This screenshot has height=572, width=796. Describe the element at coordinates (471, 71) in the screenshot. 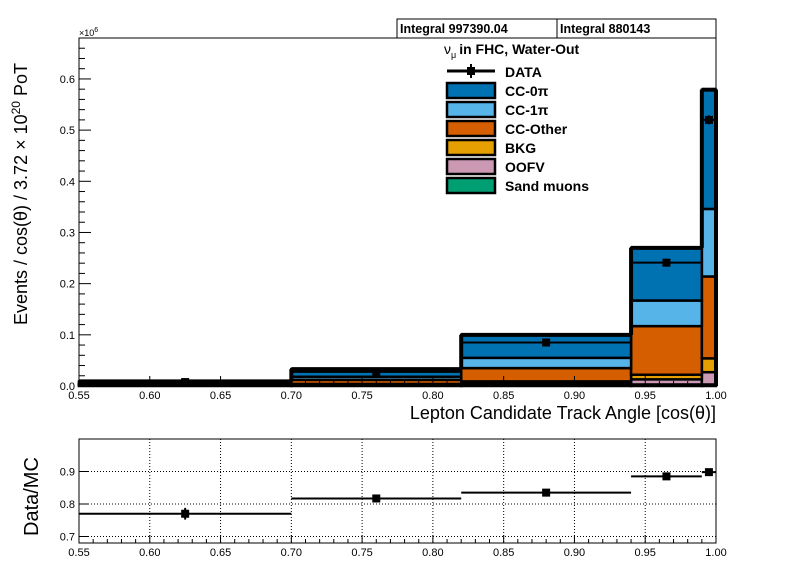

I see `legend-data-marker` at that location.